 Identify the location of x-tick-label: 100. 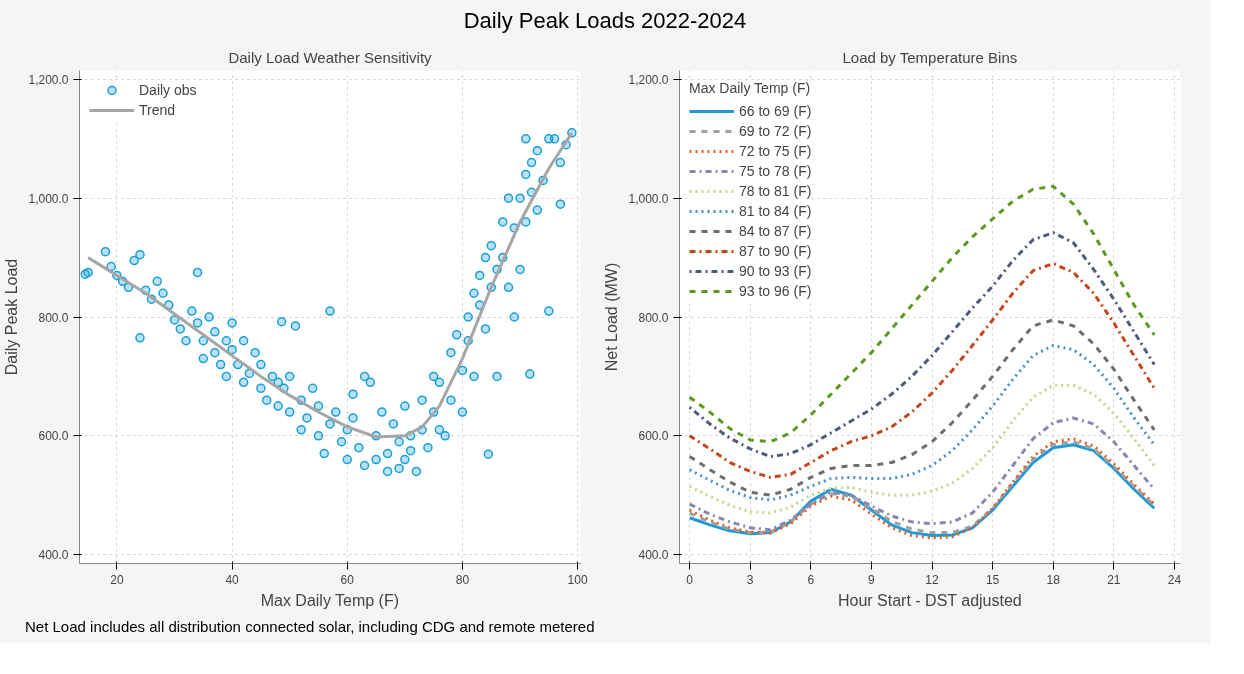
(577, 579).